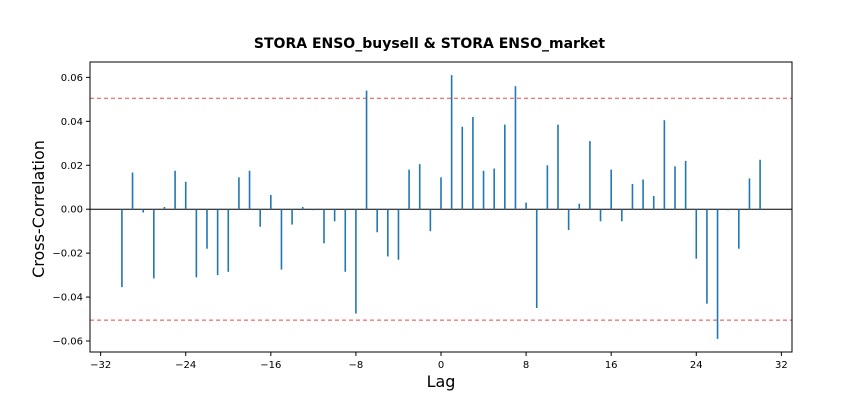 The width and height of the screenshot is (852, 408). Describe the element at coordinates (72, 78) in the screenshot. I see `y-tick-label: 0.06` at that location.